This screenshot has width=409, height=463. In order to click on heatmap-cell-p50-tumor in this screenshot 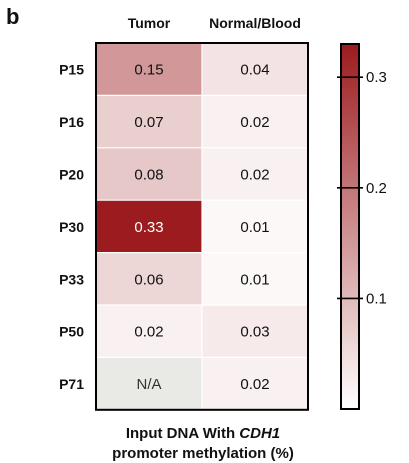, I will do `click(149, 331)`.